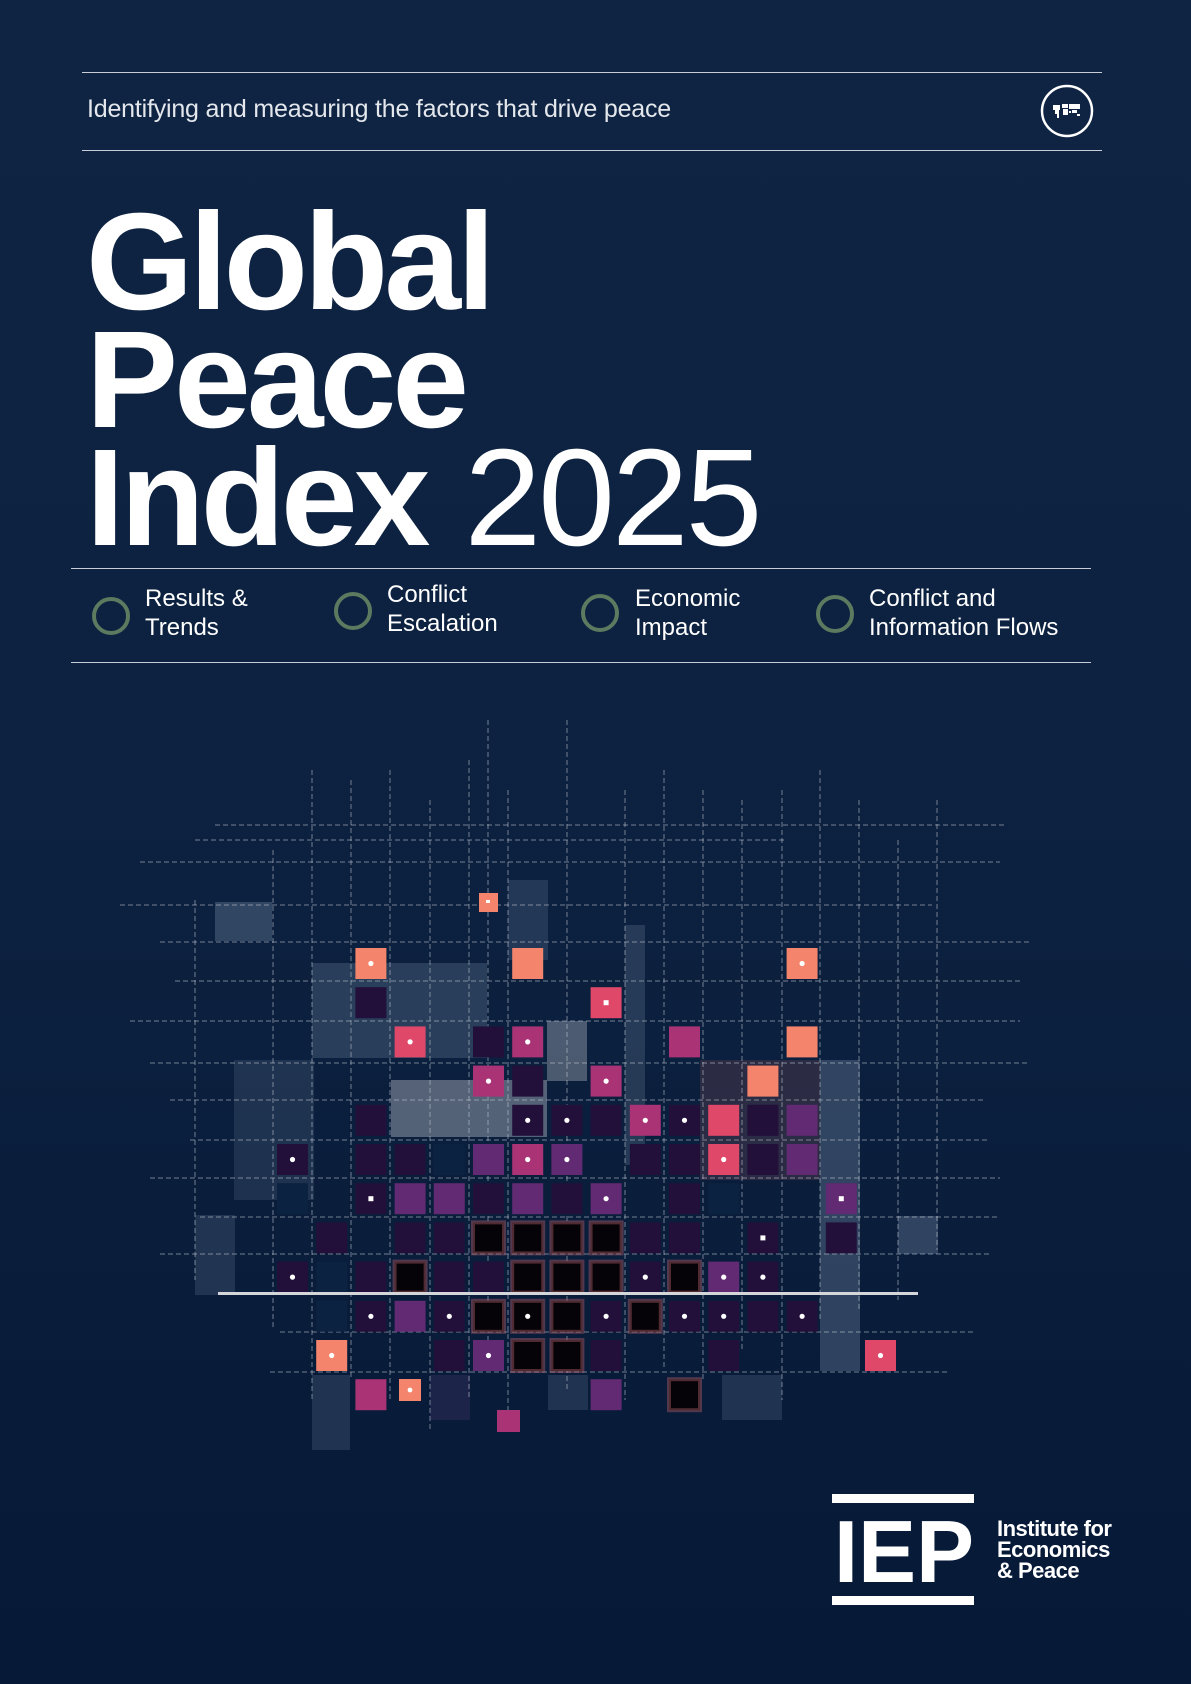  What do you see at coordinates (592, 150) in the screenshot?
I see `header-rule` at bounding box center [592, 150].